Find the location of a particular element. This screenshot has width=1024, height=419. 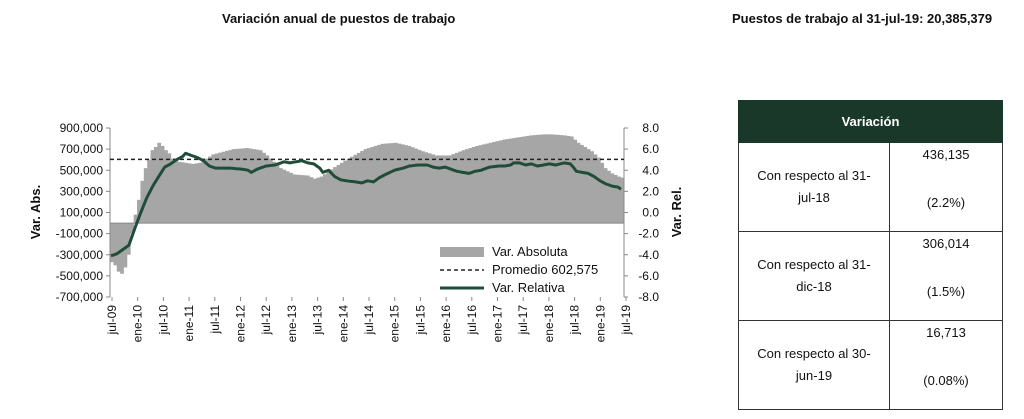

y-right-tick-label: -8.0 is located at coordinates (648, 297).